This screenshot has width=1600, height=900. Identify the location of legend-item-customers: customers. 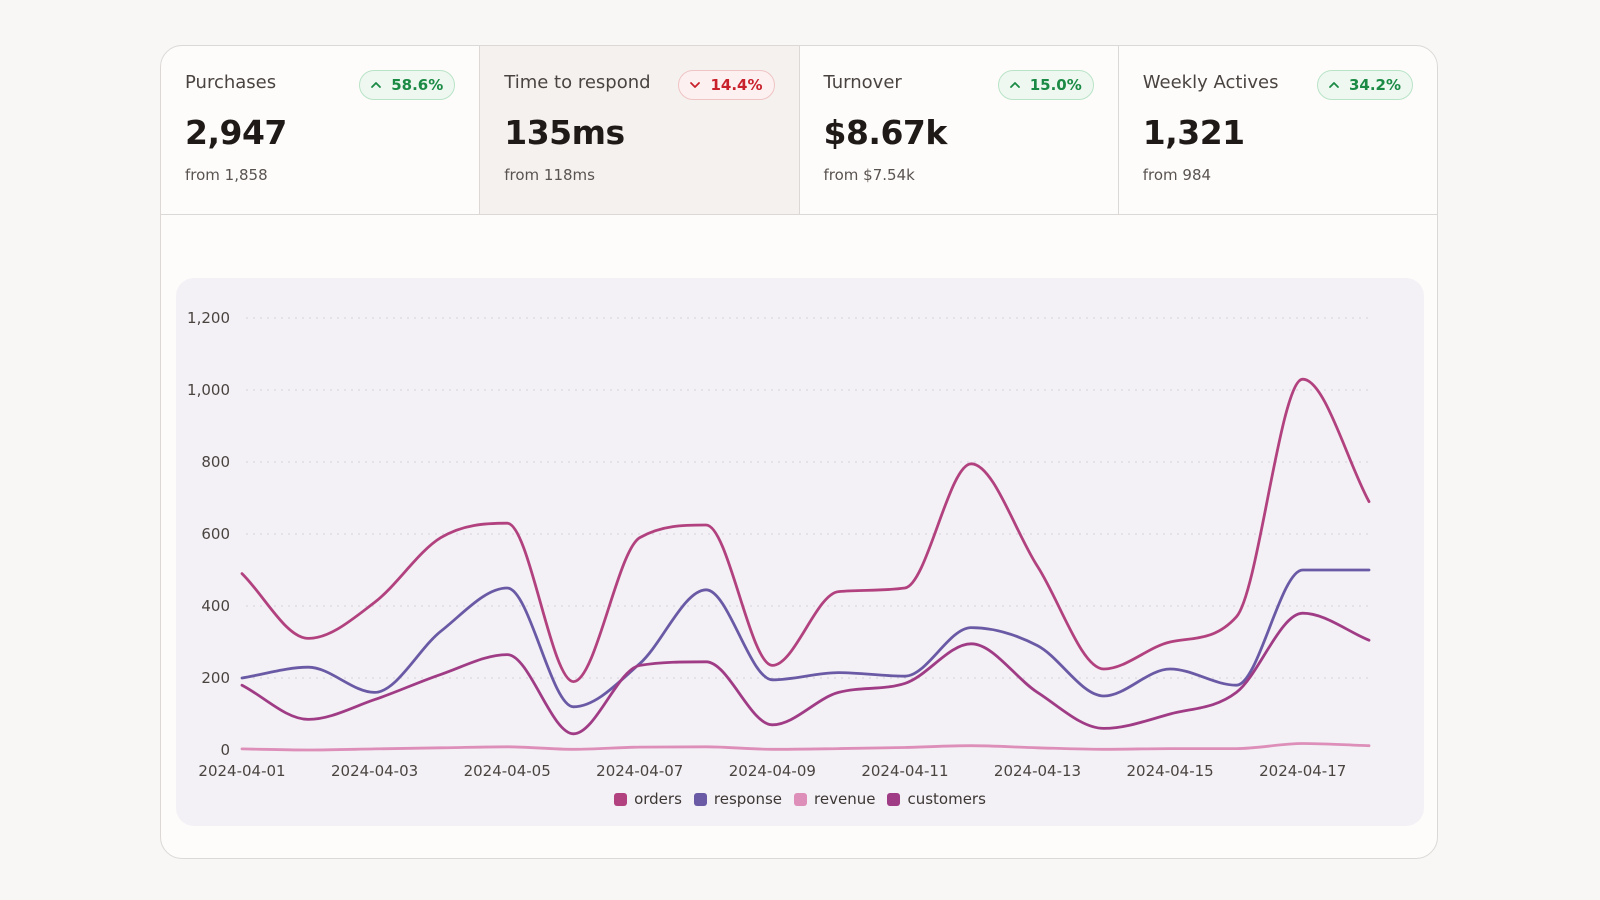
(936, 799).